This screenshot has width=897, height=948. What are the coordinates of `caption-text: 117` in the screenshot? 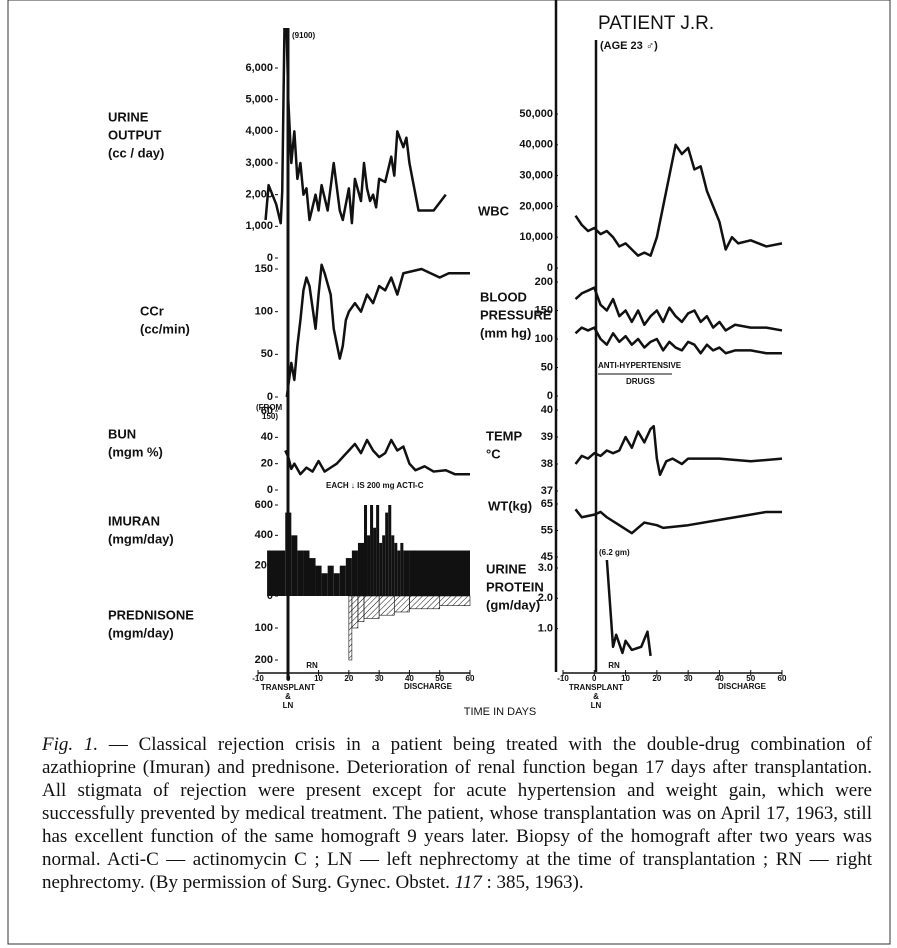 It's located at (468, 882).